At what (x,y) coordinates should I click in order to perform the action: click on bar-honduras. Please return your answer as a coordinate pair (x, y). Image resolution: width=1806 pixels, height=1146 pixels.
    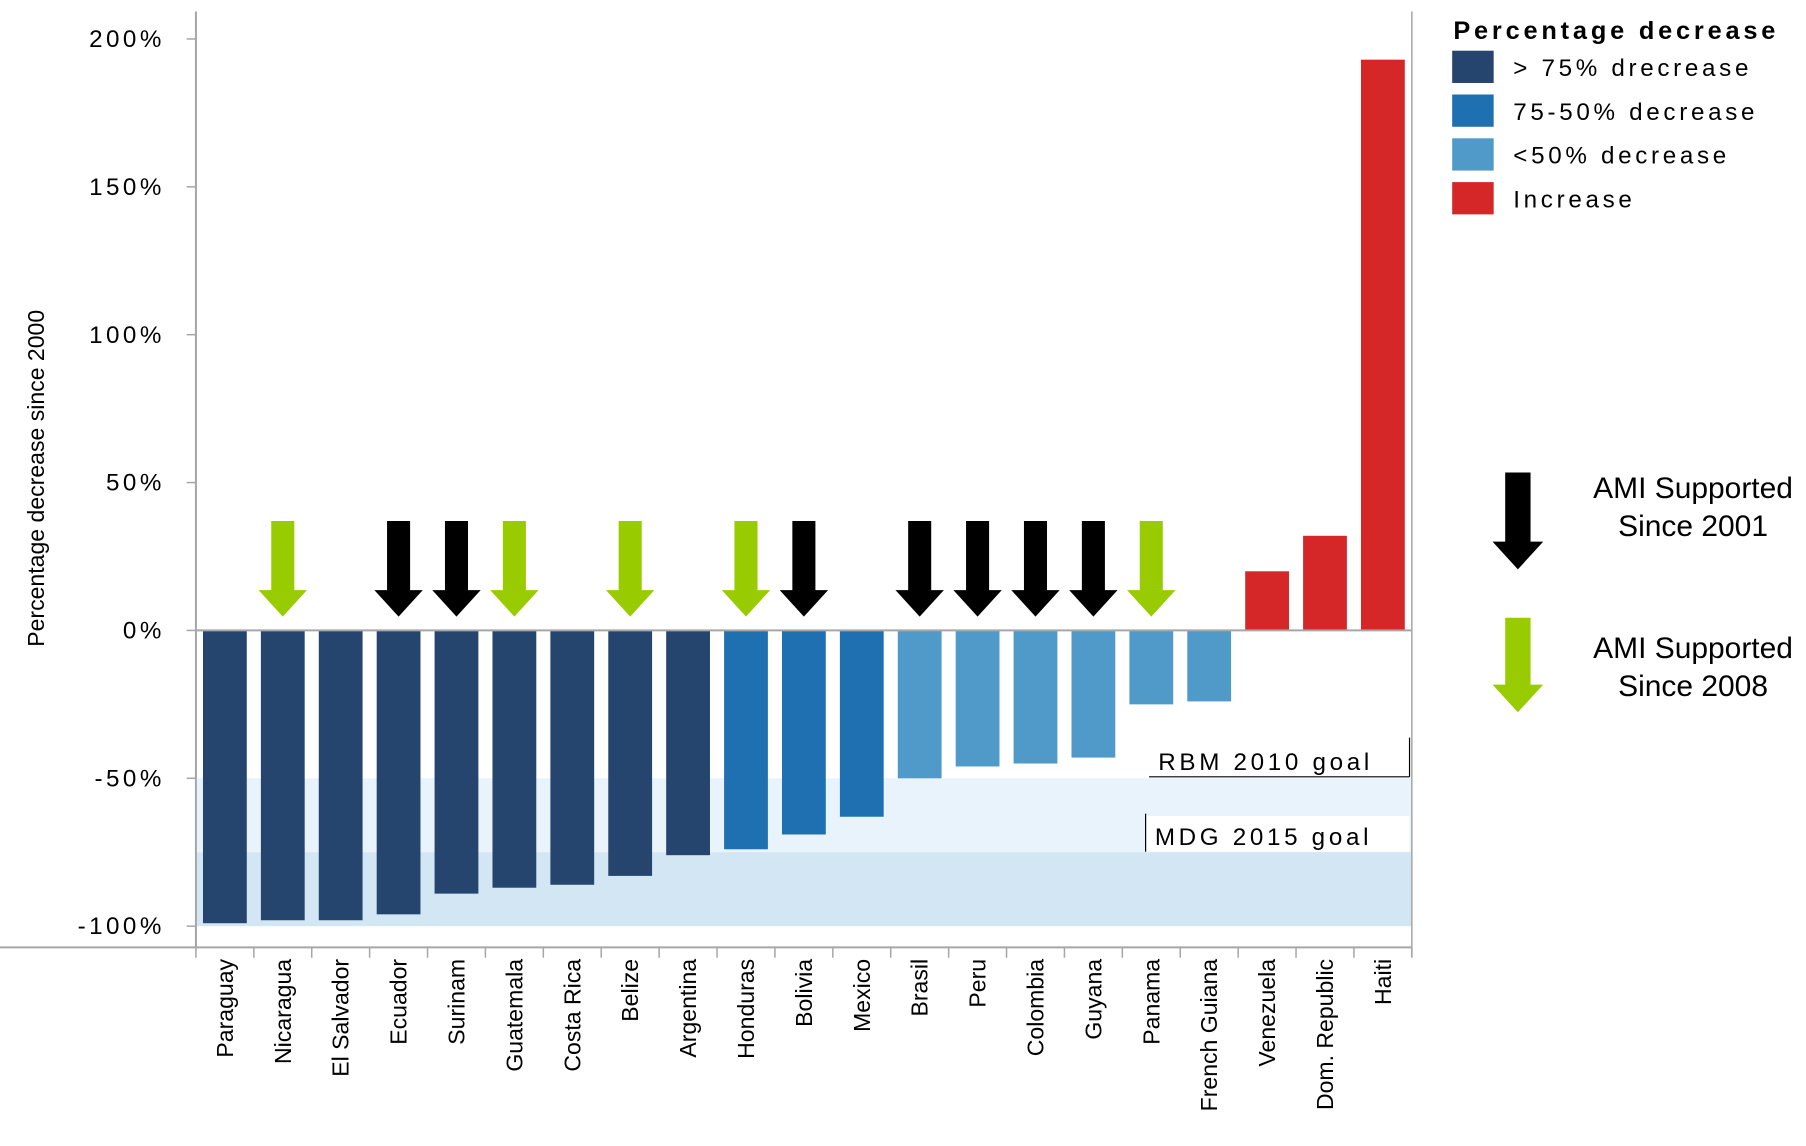
    Looking at the image, I should click on (746, 740).